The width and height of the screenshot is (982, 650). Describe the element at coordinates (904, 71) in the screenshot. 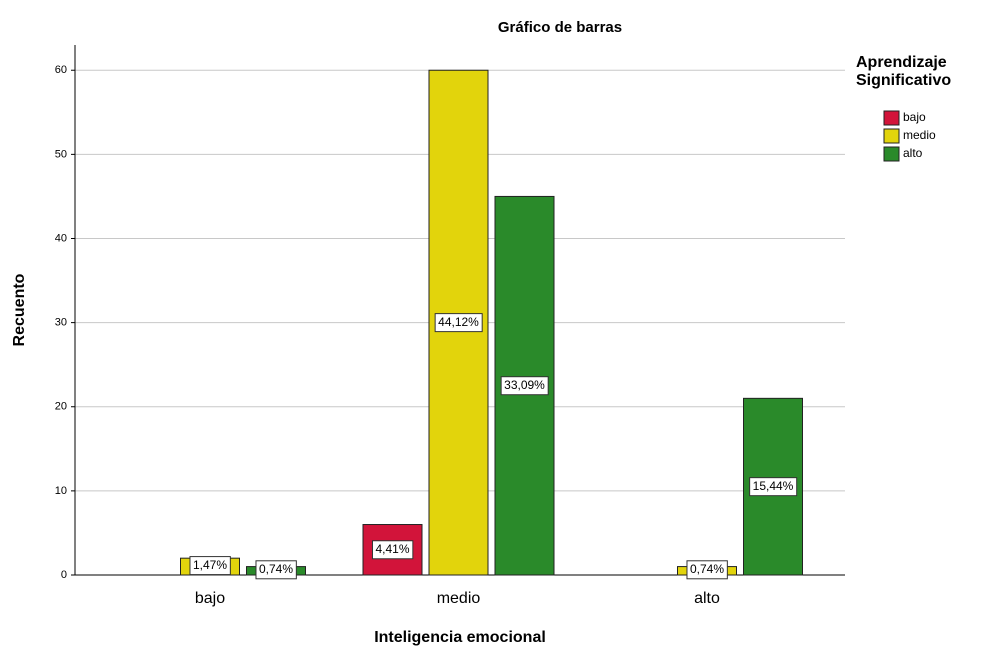

I see `legend-title: Aprendizaje Significativo` at that location.